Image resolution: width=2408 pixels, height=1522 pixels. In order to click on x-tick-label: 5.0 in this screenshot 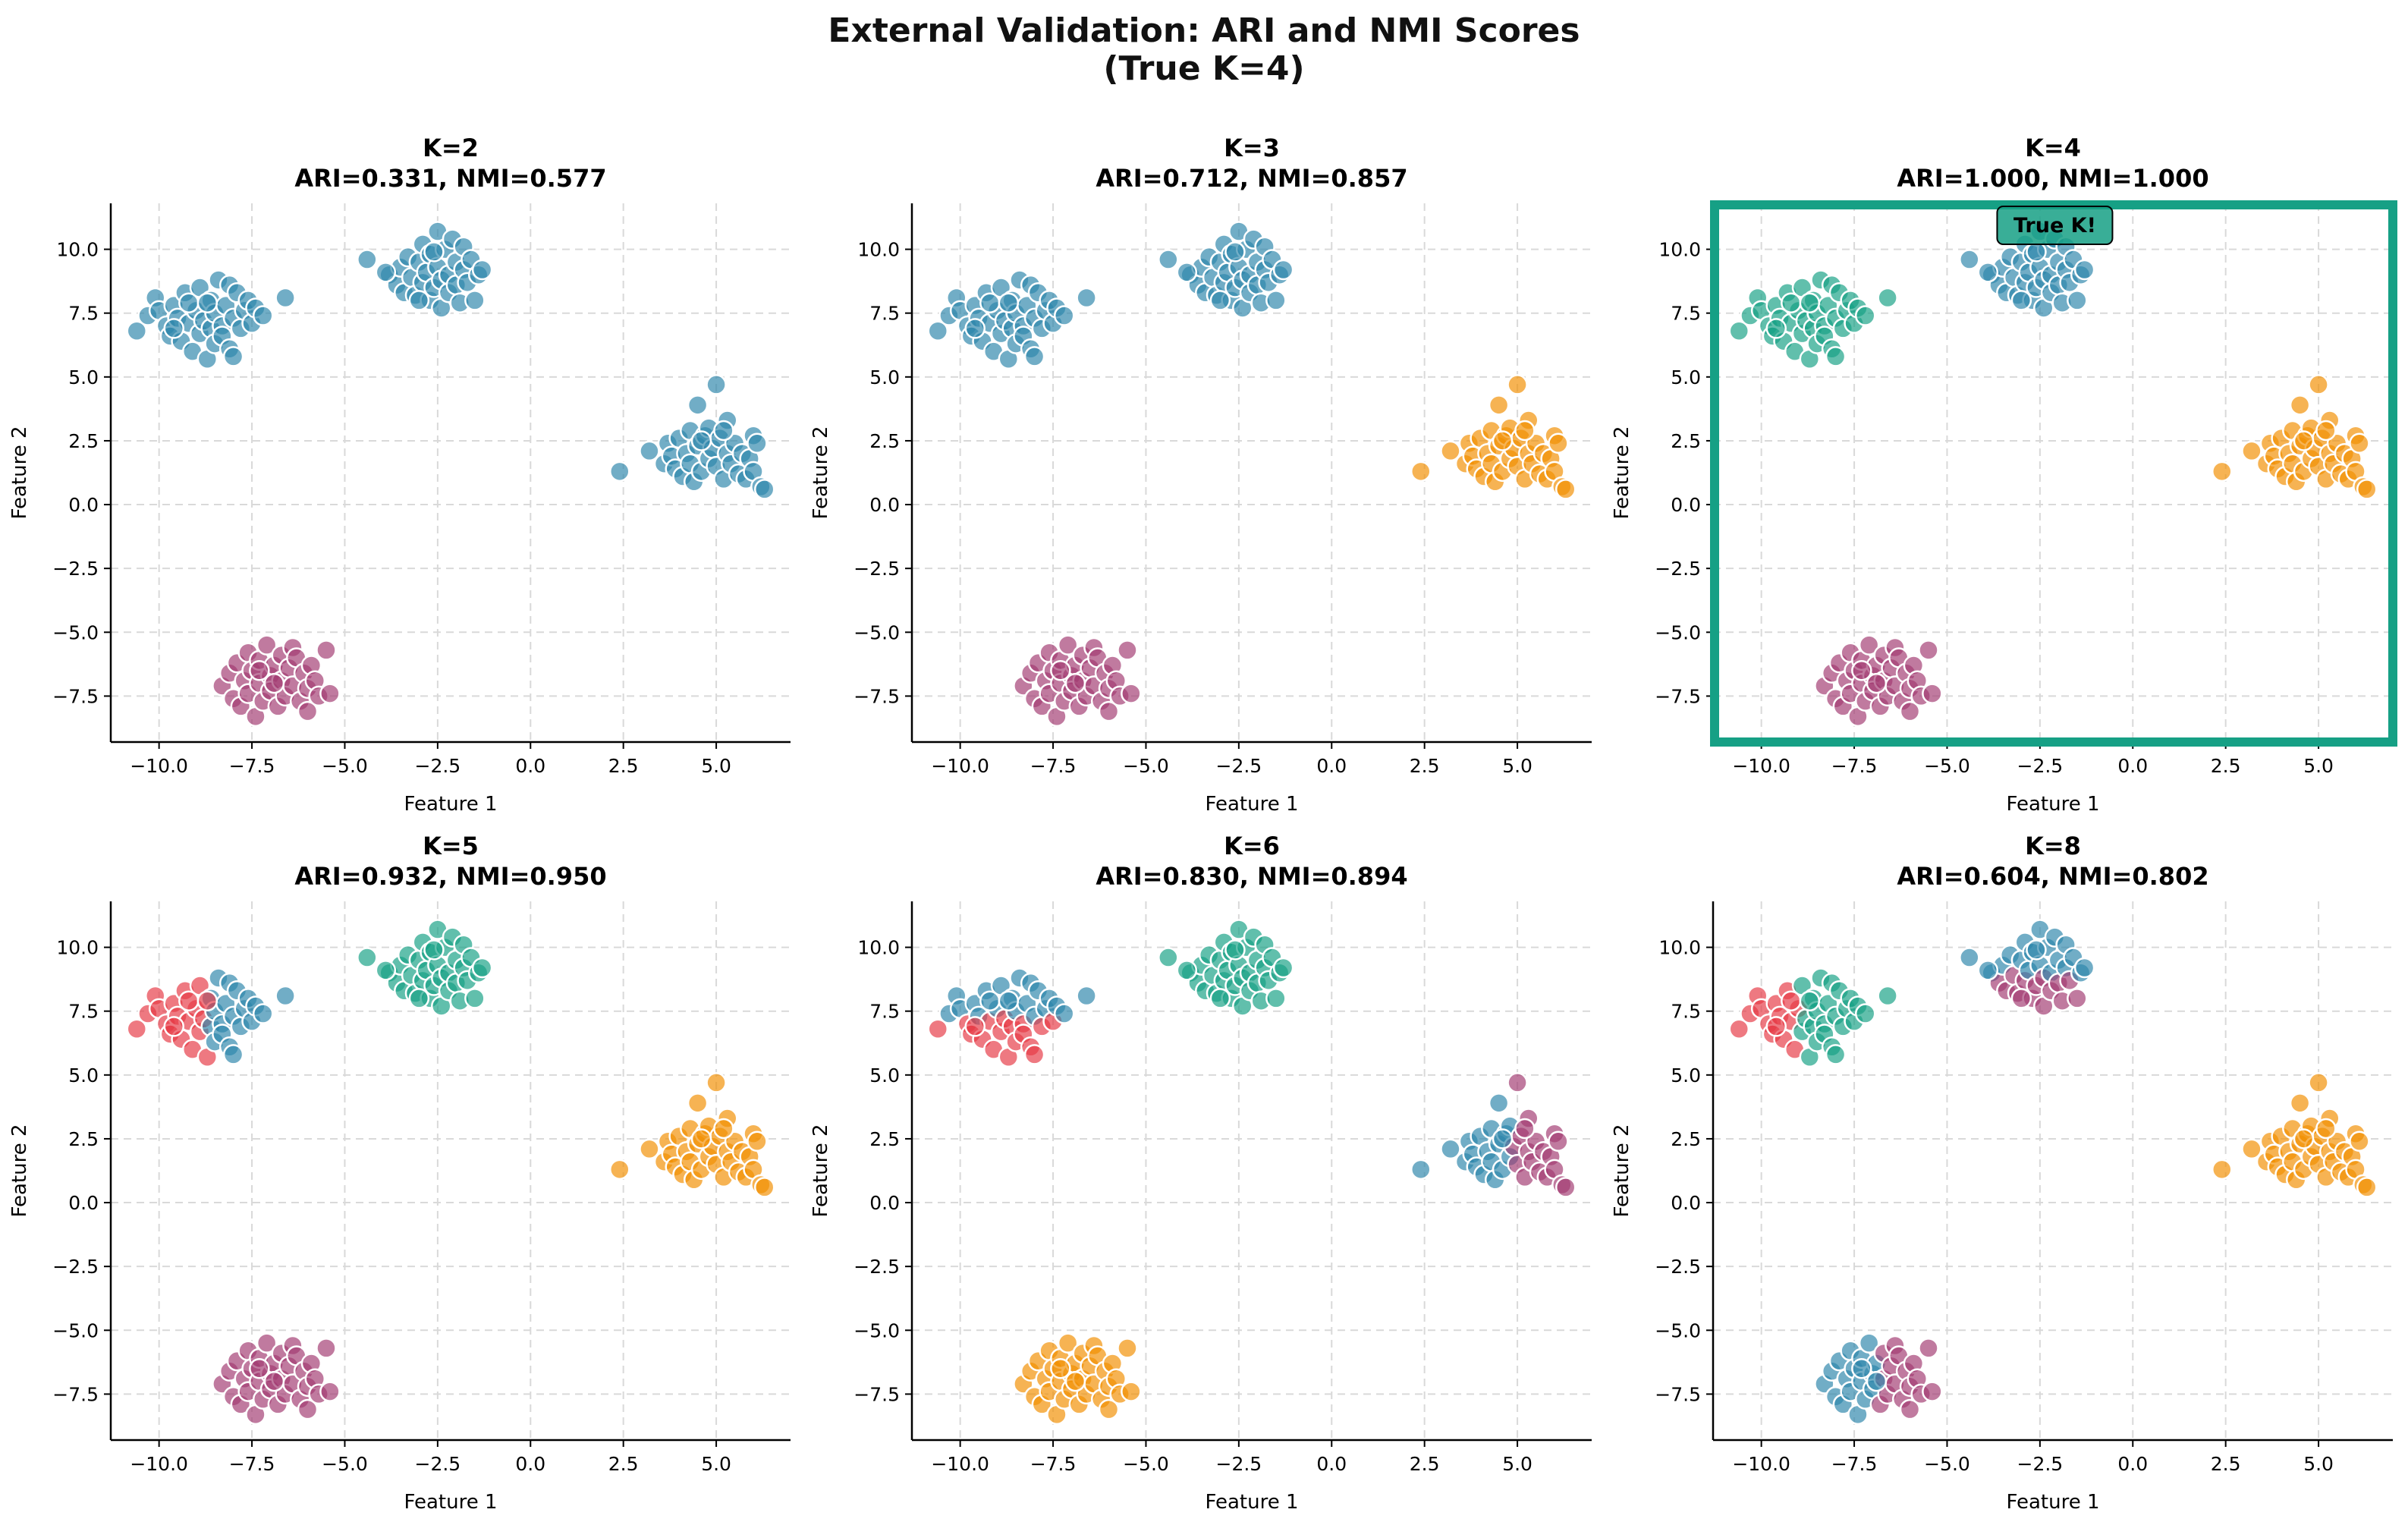, I will do `click(1517, 766)`.